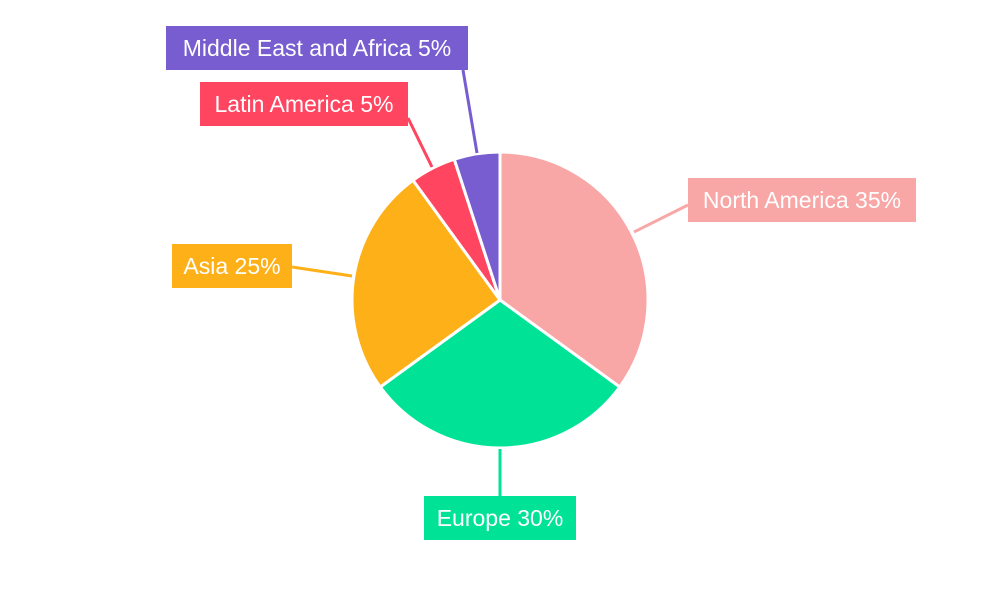  I want to click on data-label-north-america: North America 35%, so click(802, 200).